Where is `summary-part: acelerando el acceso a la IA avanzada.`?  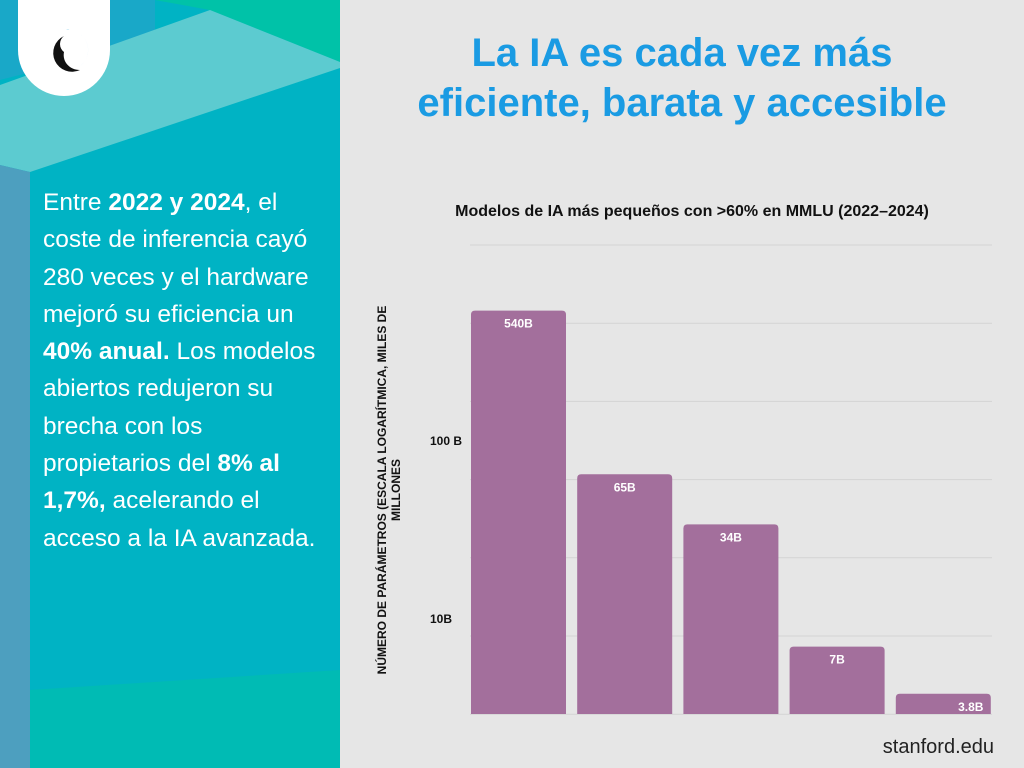 summary-part: acelerando el acceso a la IA avanzada. is located at coordinates (179, 519).